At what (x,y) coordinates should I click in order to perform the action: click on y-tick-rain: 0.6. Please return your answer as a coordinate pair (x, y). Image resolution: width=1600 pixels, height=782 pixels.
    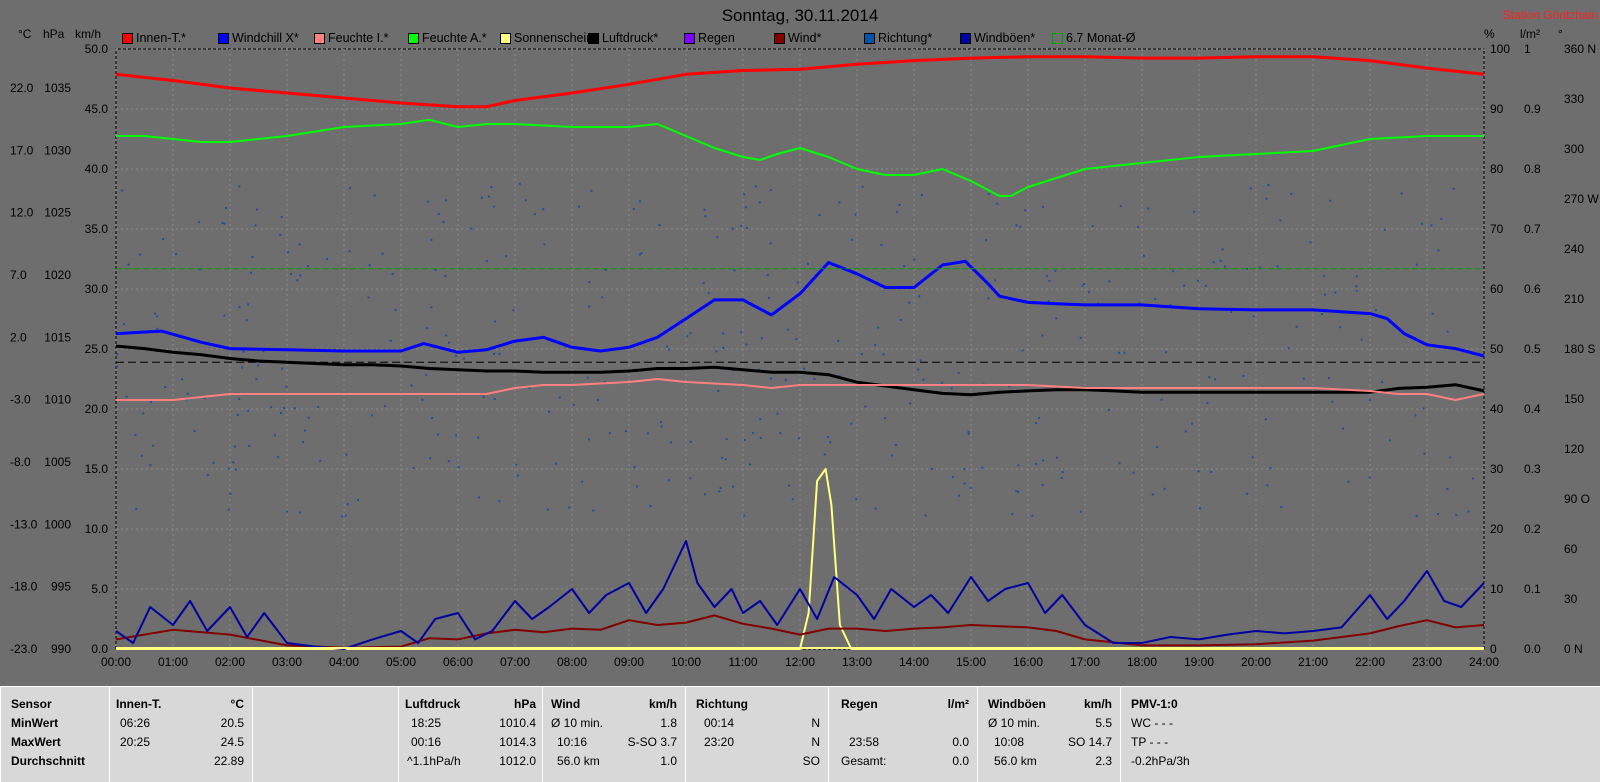
    Looking at the image, I should click on (1532, 289).